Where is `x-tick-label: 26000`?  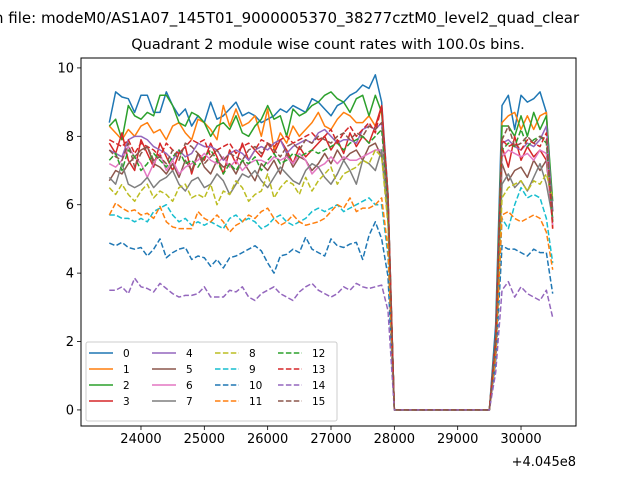
x-tick-label: 26000 is located at coordinates (267, 439).